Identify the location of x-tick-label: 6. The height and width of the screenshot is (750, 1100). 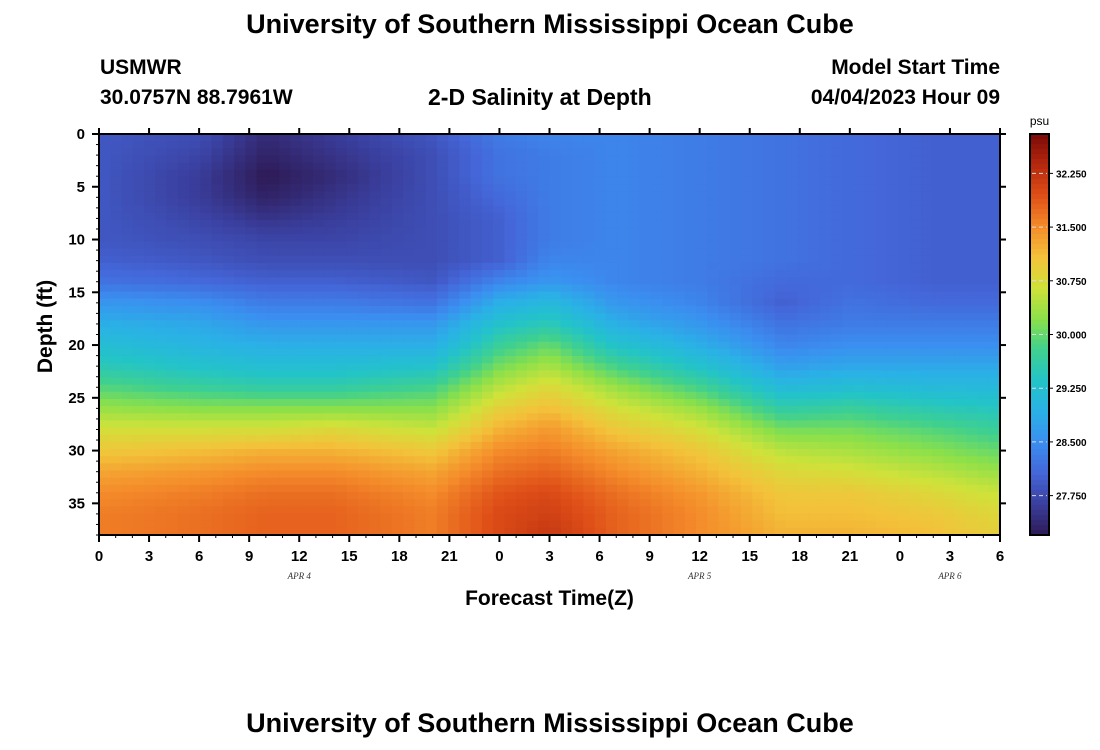
(1000, 556).